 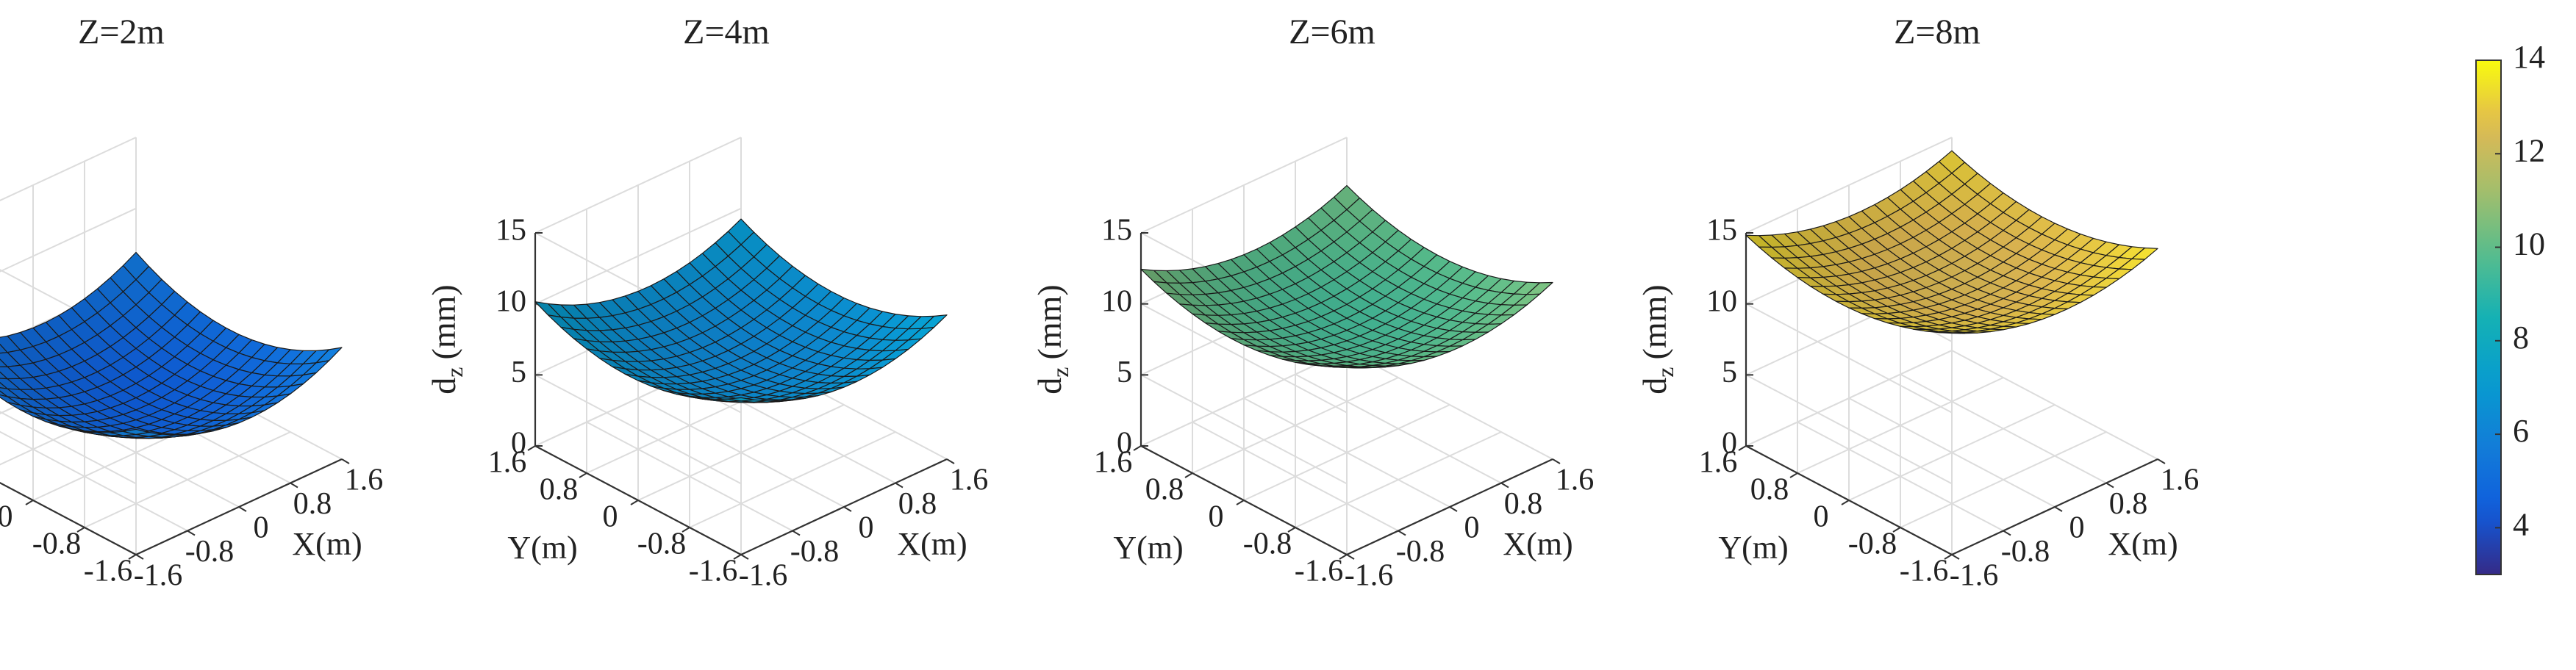 I want to click on colorbar-tick-label: 4, so click(x=2521, y=524).